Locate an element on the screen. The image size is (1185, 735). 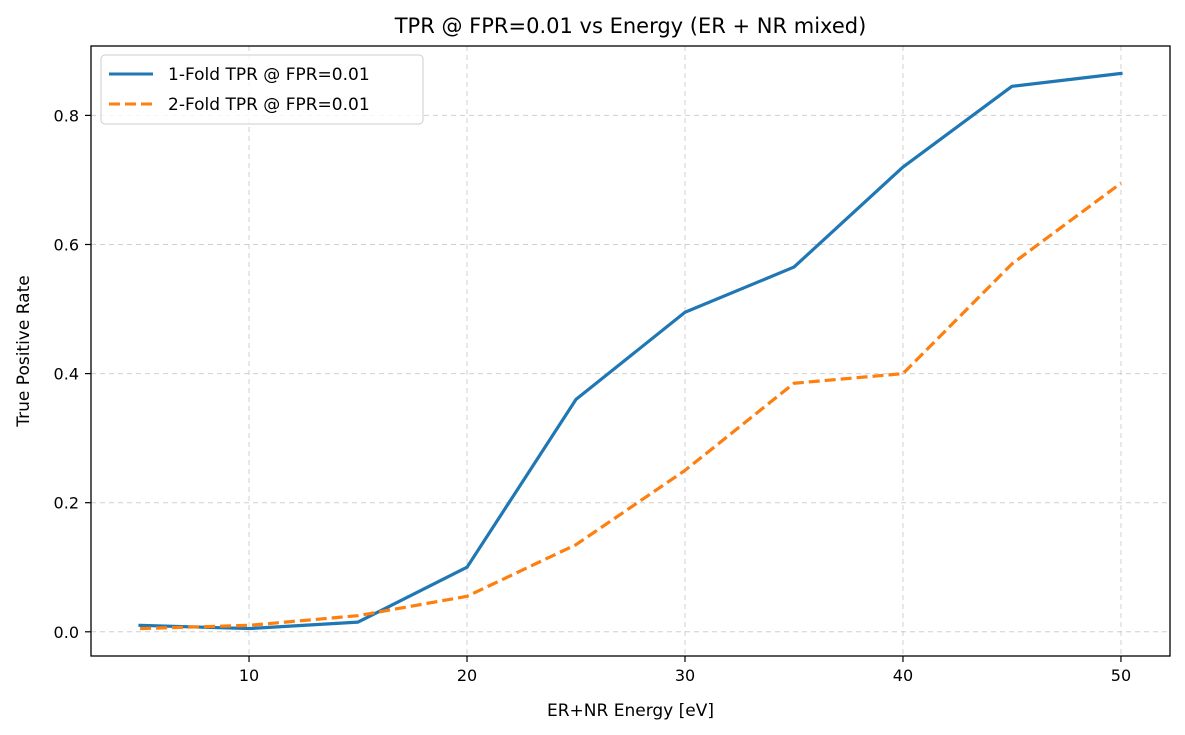
y-tick-label: 0.6 is located at coordinates (66, 244).